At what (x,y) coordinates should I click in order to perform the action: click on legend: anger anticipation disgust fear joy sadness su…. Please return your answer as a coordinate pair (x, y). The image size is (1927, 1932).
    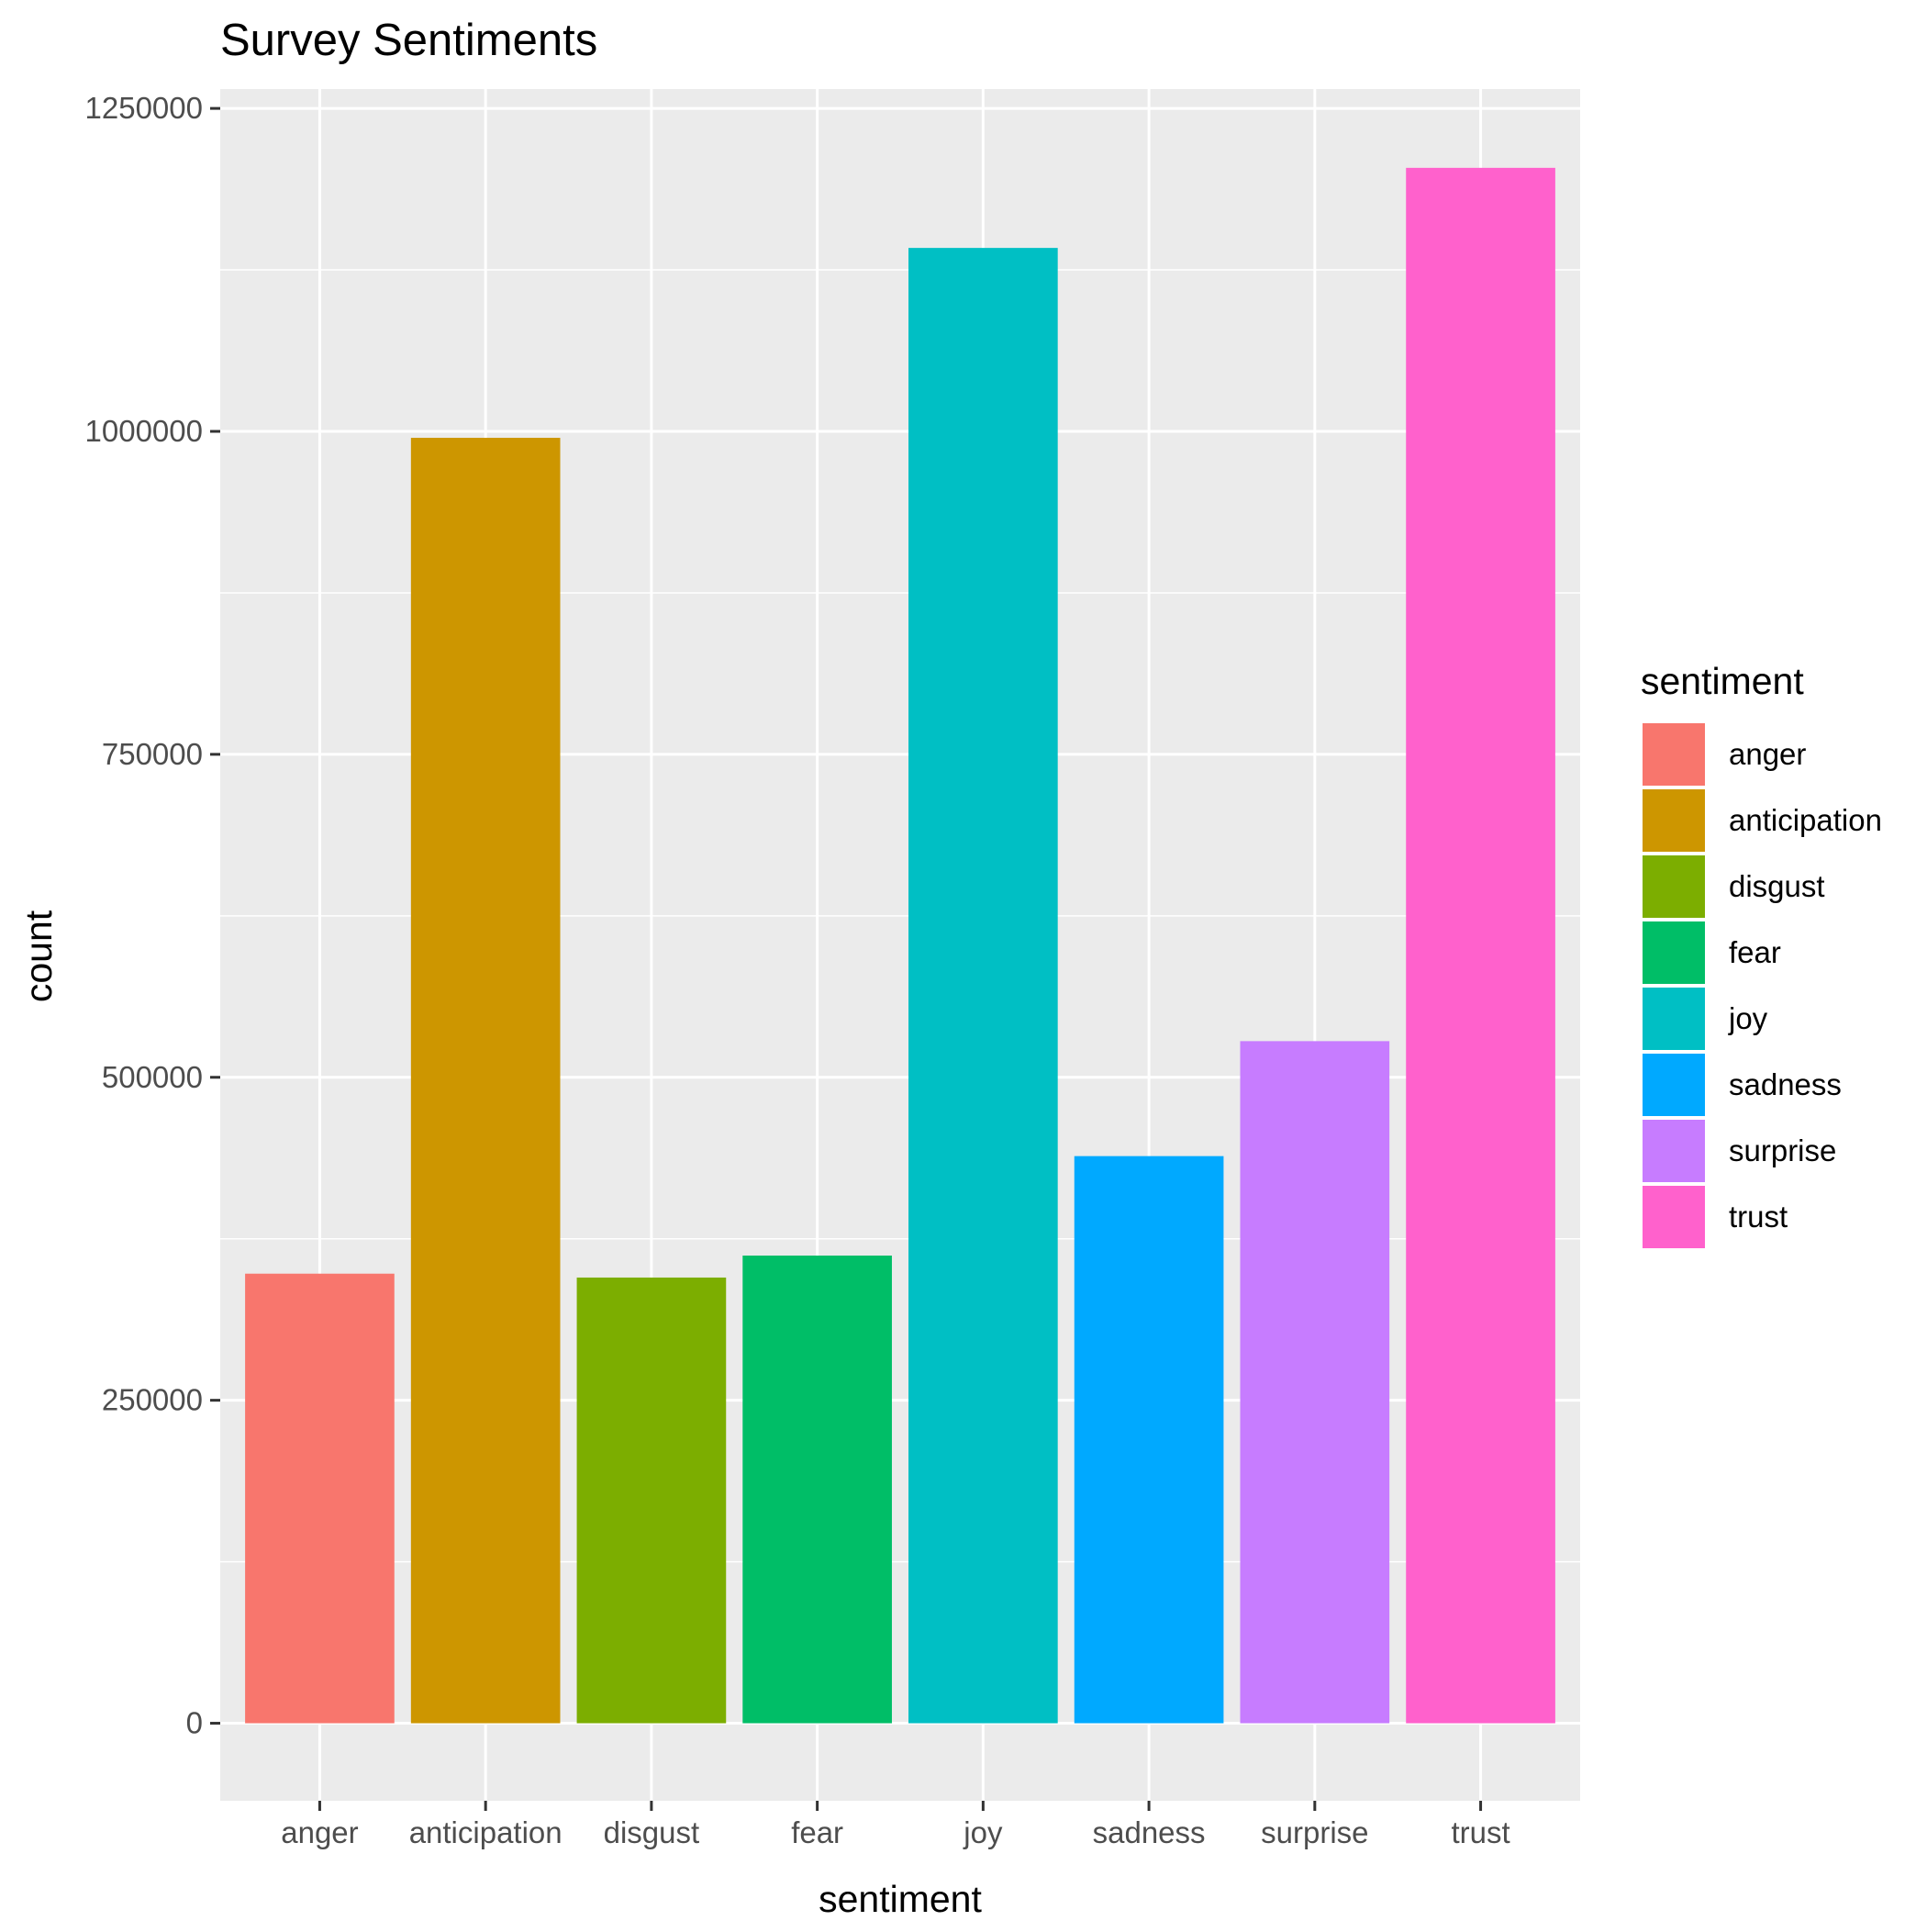
    Looking at the image, I should click on (1761, 985).